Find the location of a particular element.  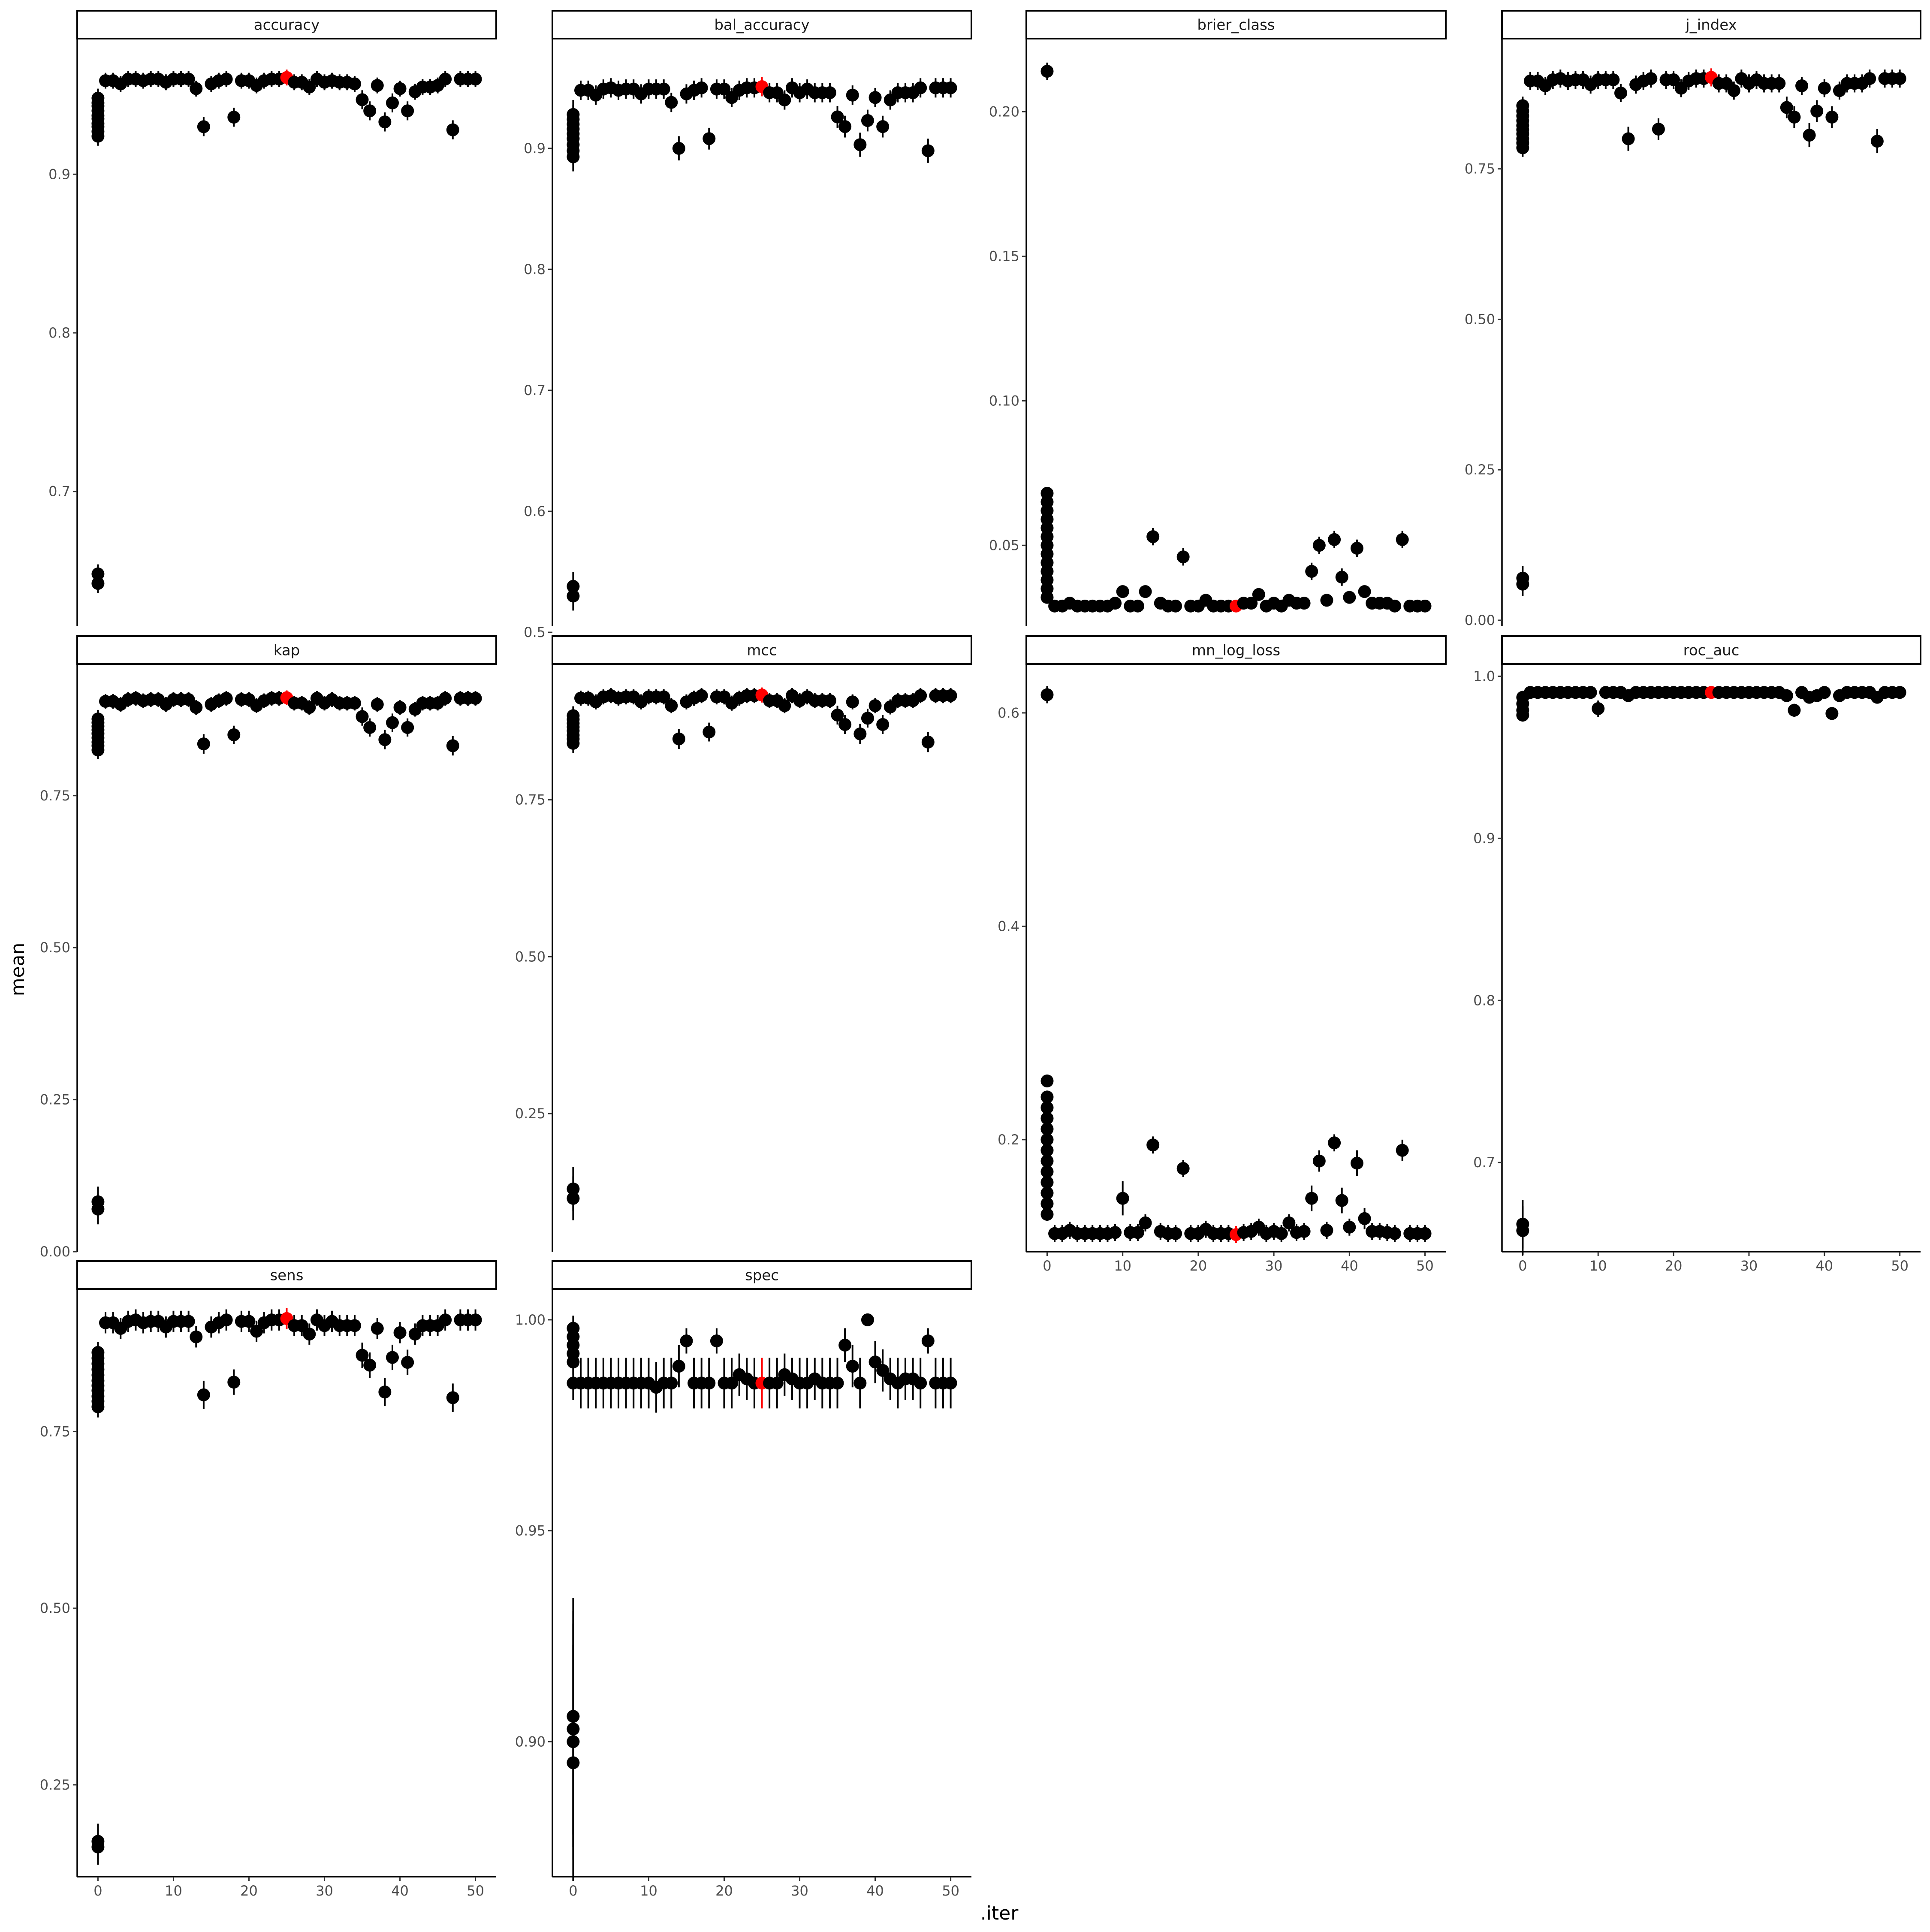

y-tick-label: 0.95 is located at coordinates (530, 1531).